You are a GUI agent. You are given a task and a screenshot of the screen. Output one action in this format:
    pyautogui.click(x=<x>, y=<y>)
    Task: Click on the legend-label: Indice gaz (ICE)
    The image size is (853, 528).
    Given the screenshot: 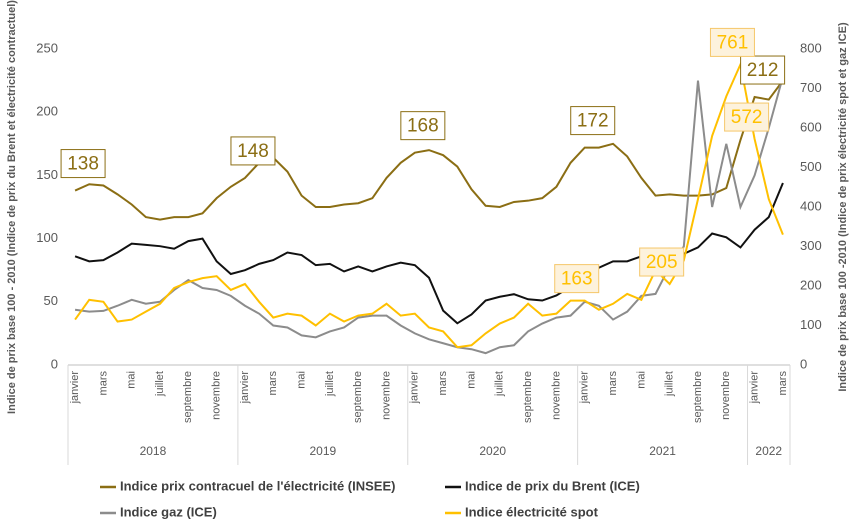 What is the action you would take?
    pyautogui.click(x=168, y=511)
    